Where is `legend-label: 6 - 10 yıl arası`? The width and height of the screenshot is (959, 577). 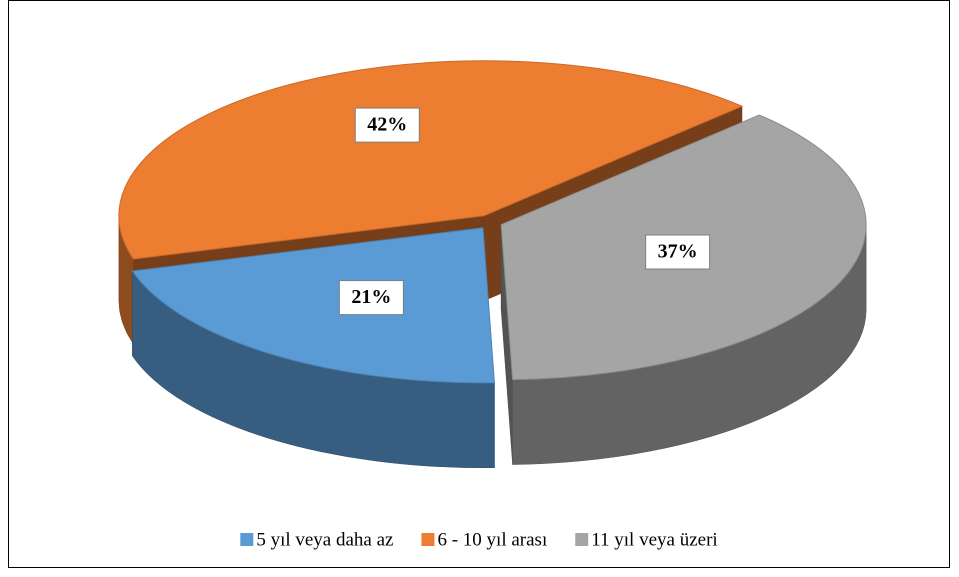
legend-label: 6 - 10 yıl arası is located at coordinates (492, 539).